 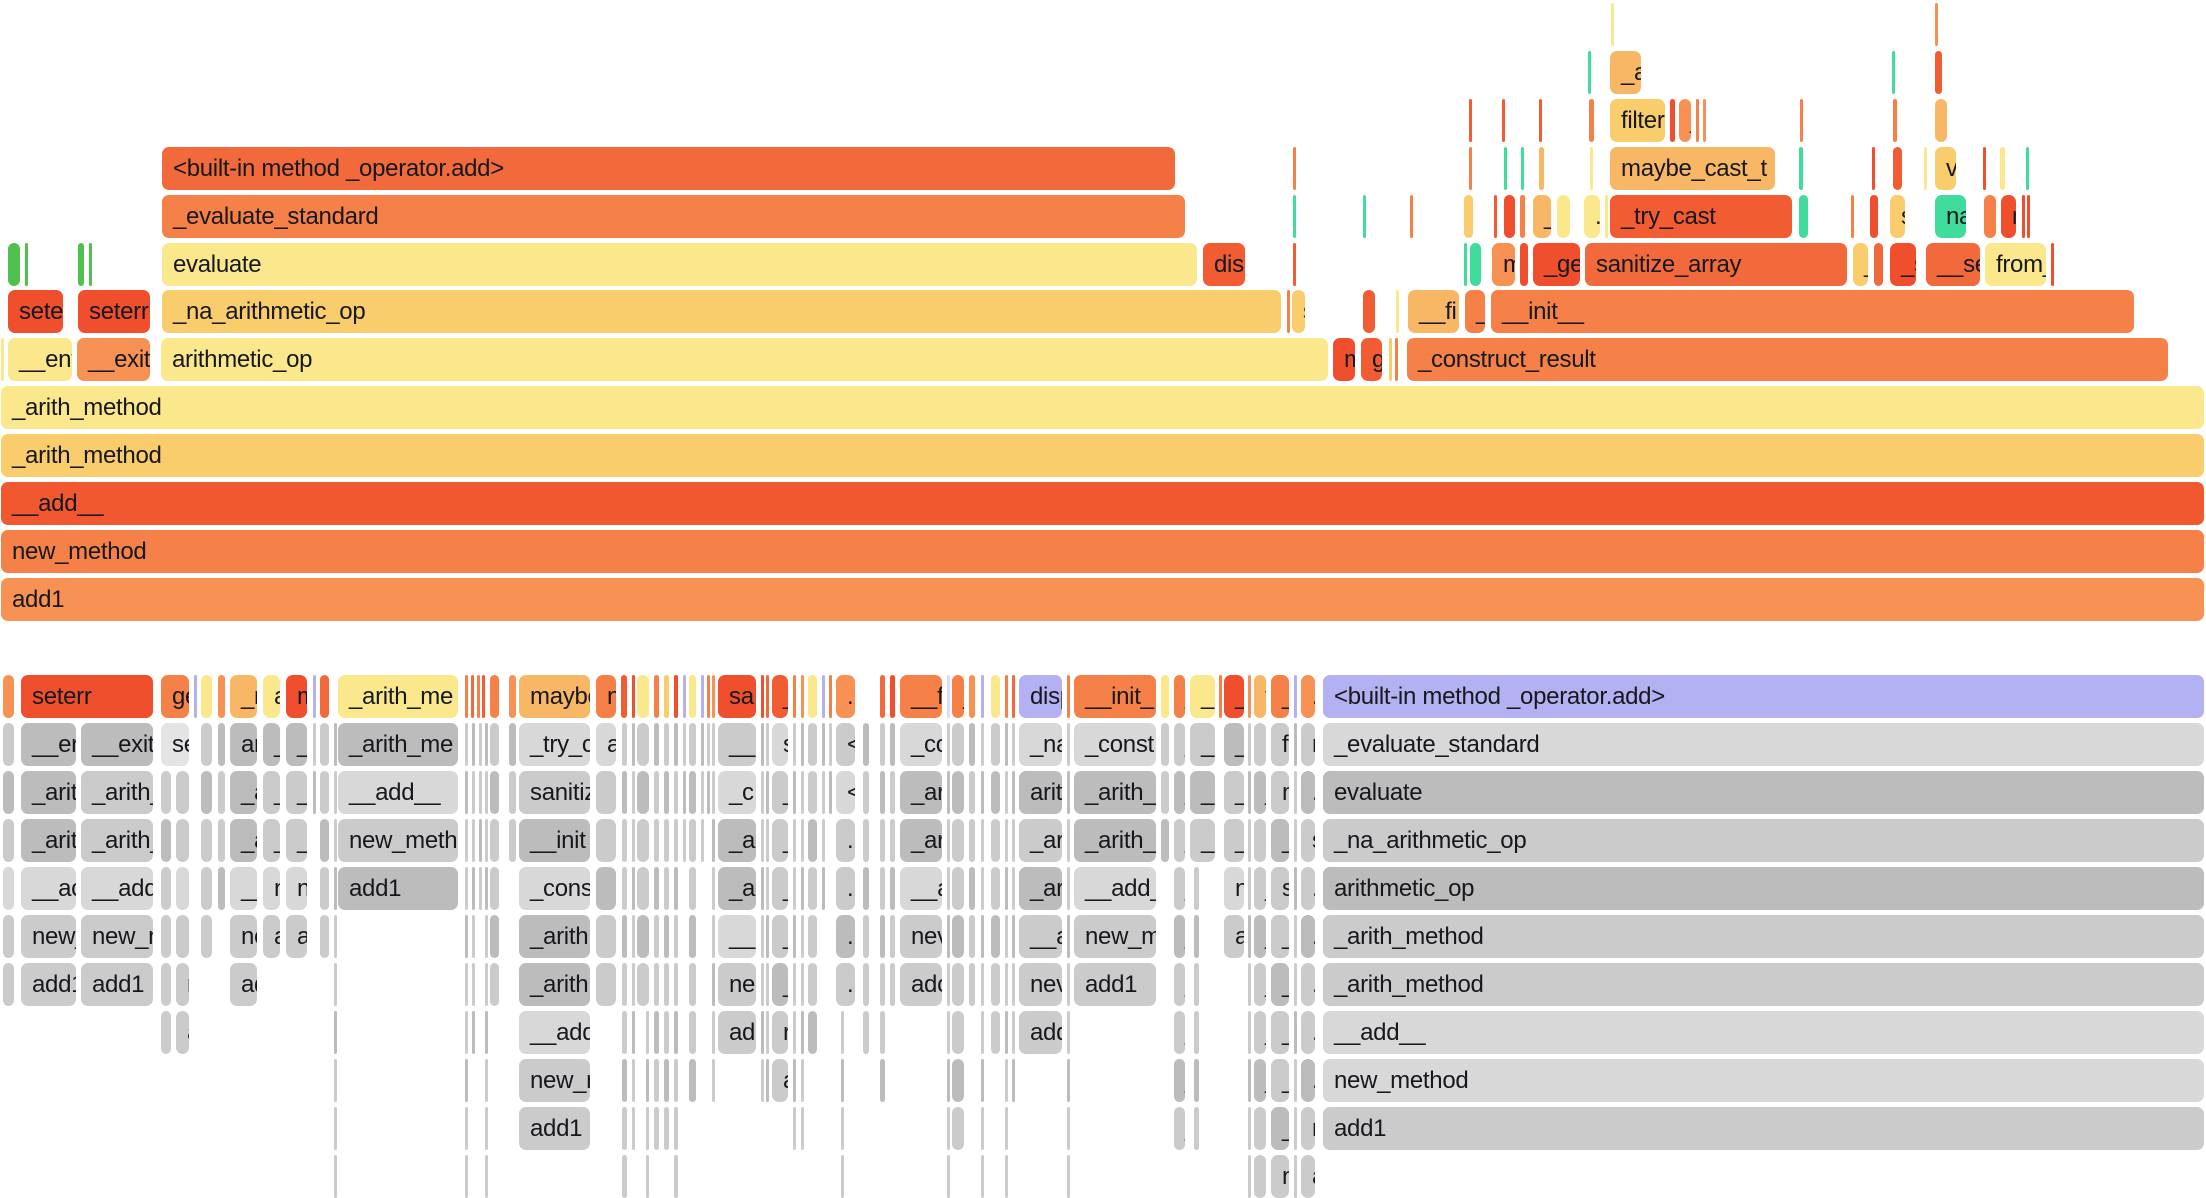 I want to click on frame-bar-filter: filter, so click(x=1637, y=120).